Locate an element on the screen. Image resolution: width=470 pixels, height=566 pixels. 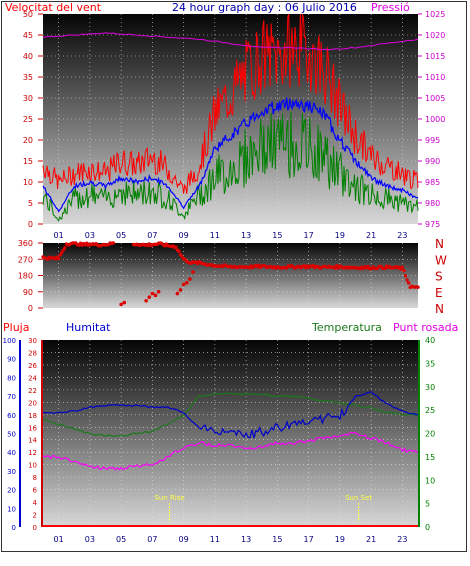
pluja-tick-label: 24 is located at coordinates (32, 378).